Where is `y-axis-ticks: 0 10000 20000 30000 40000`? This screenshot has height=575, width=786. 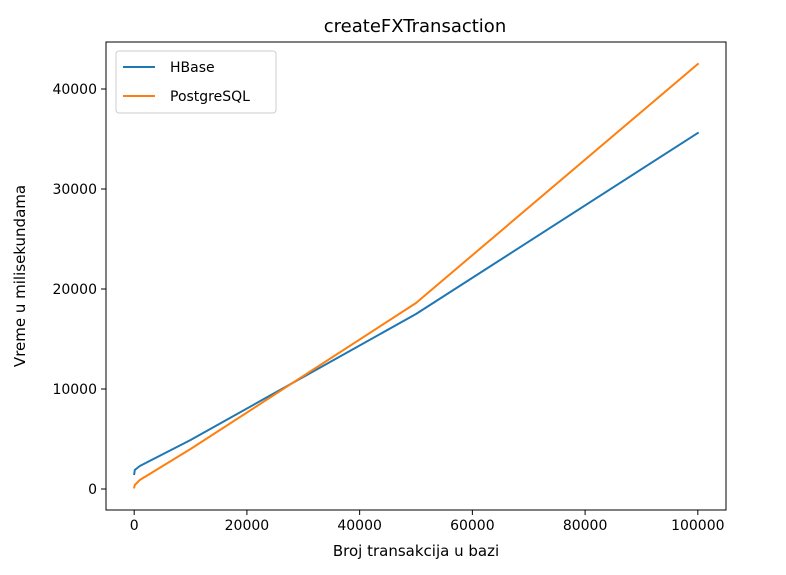
y-axis-ticks: 0 10000 20000 30000 40000 is located at coordinates (79, 290).